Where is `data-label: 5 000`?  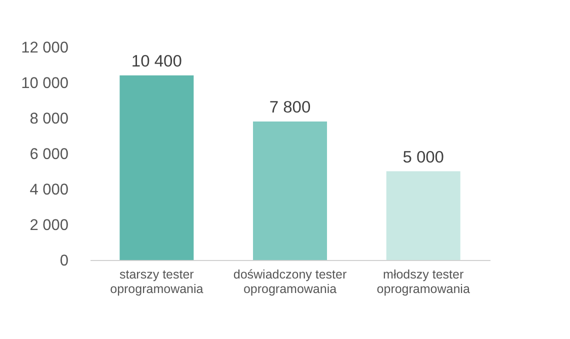 data-label: 5 000 is located at coordinates (423, 157).